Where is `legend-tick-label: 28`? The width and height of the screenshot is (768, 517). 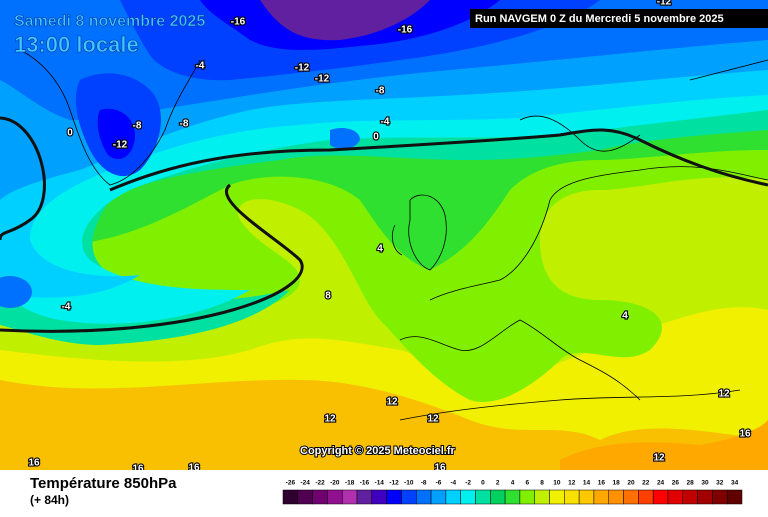
legend-tick-label: 28 is located at coordinates (691, 483).